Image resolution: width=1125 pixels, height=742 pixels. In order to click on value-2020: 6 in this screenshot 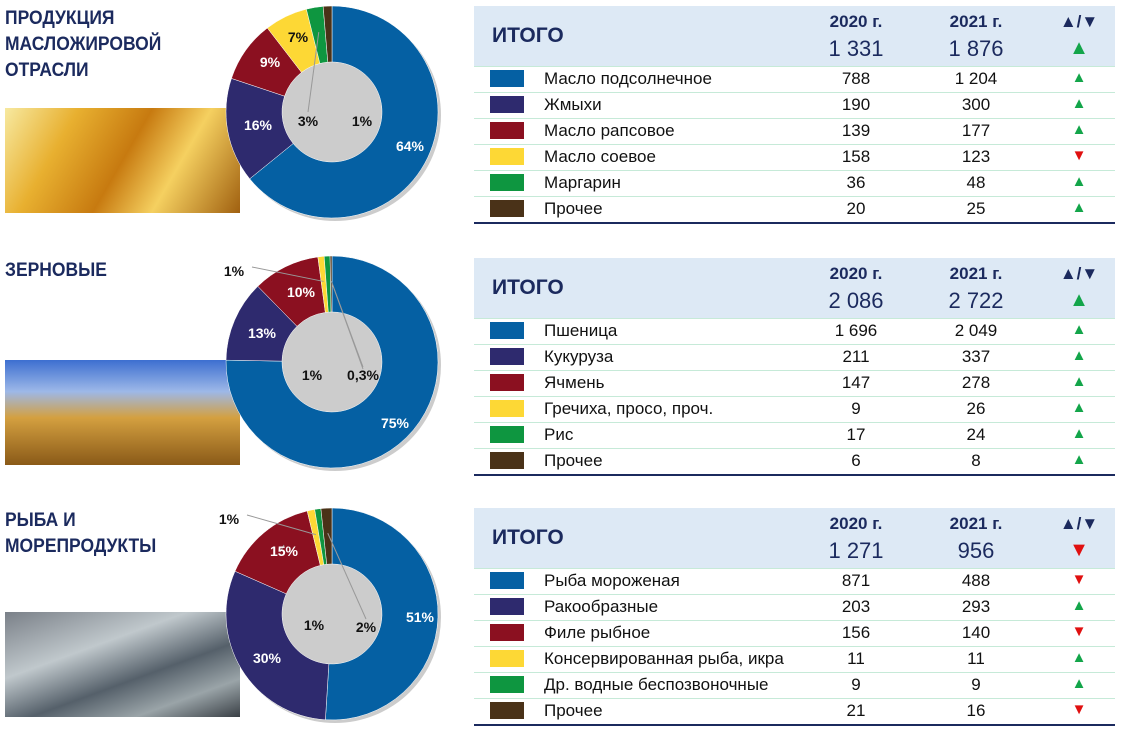, I will do `click(856, 460)`.